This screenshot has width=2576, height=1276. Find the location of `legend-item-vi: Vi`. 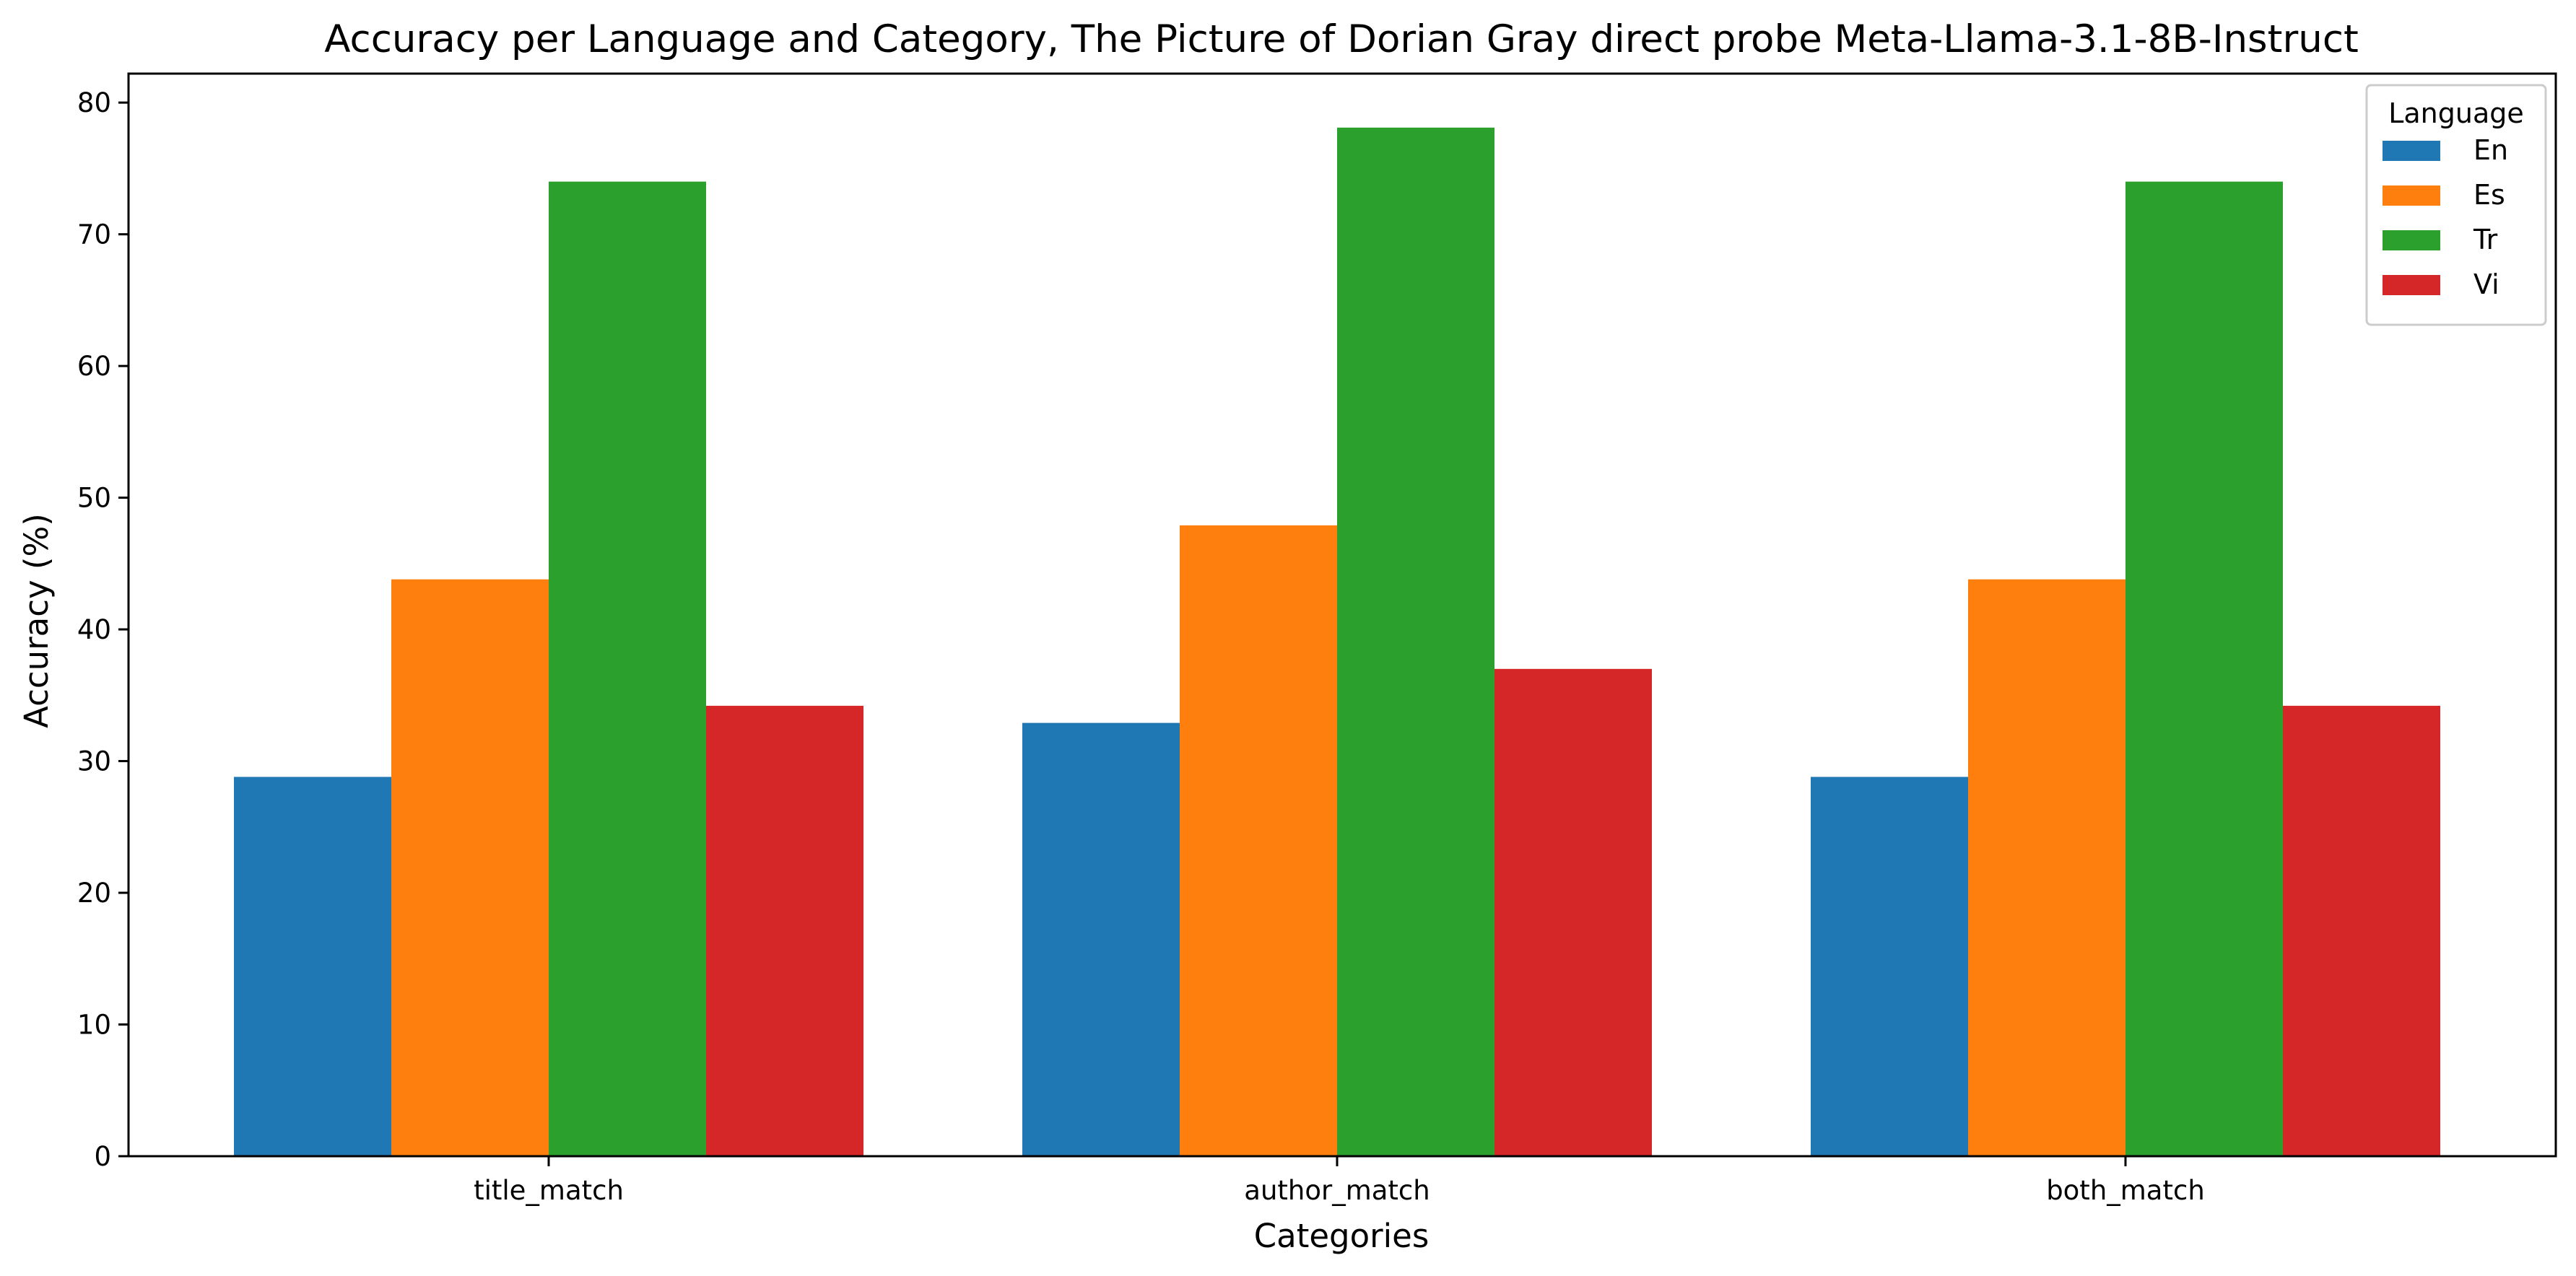

legend-item-vi: Vi is located at coordinates (2441, 284).